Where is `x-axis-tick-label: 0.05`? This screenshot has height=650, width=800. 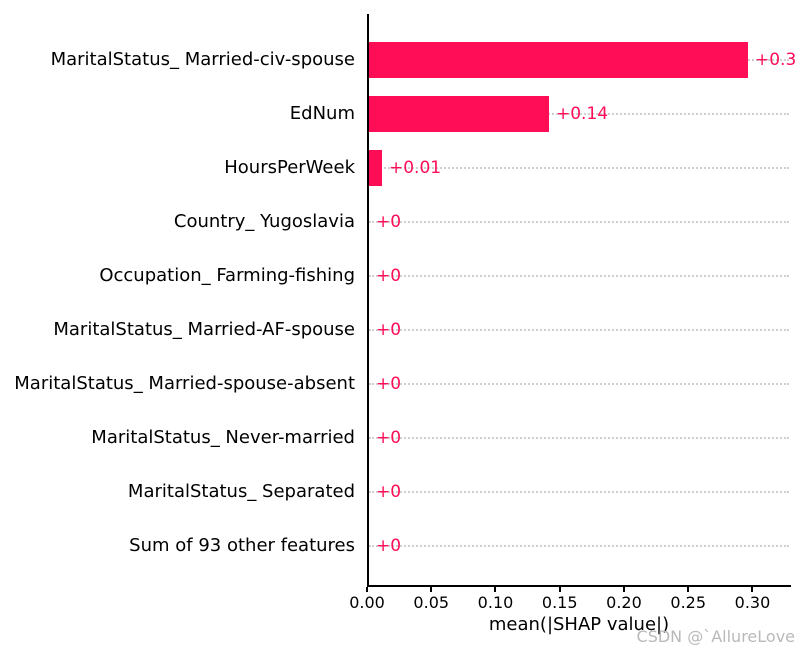
x-axis-tick-label: 0.05 is located at coordinates (431, 602).